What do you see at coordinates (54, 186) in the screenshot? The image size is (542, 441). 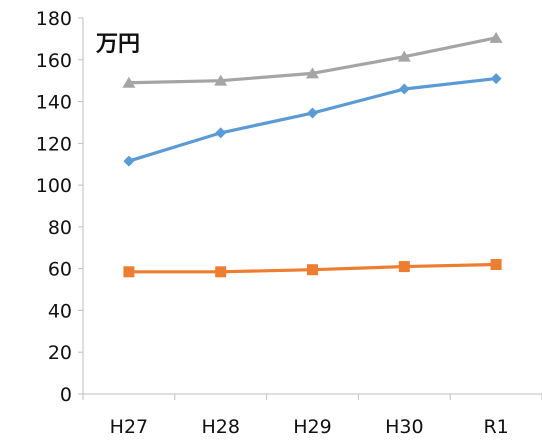 I see `y-tick-label: 100` at bounding box center [54, 186].